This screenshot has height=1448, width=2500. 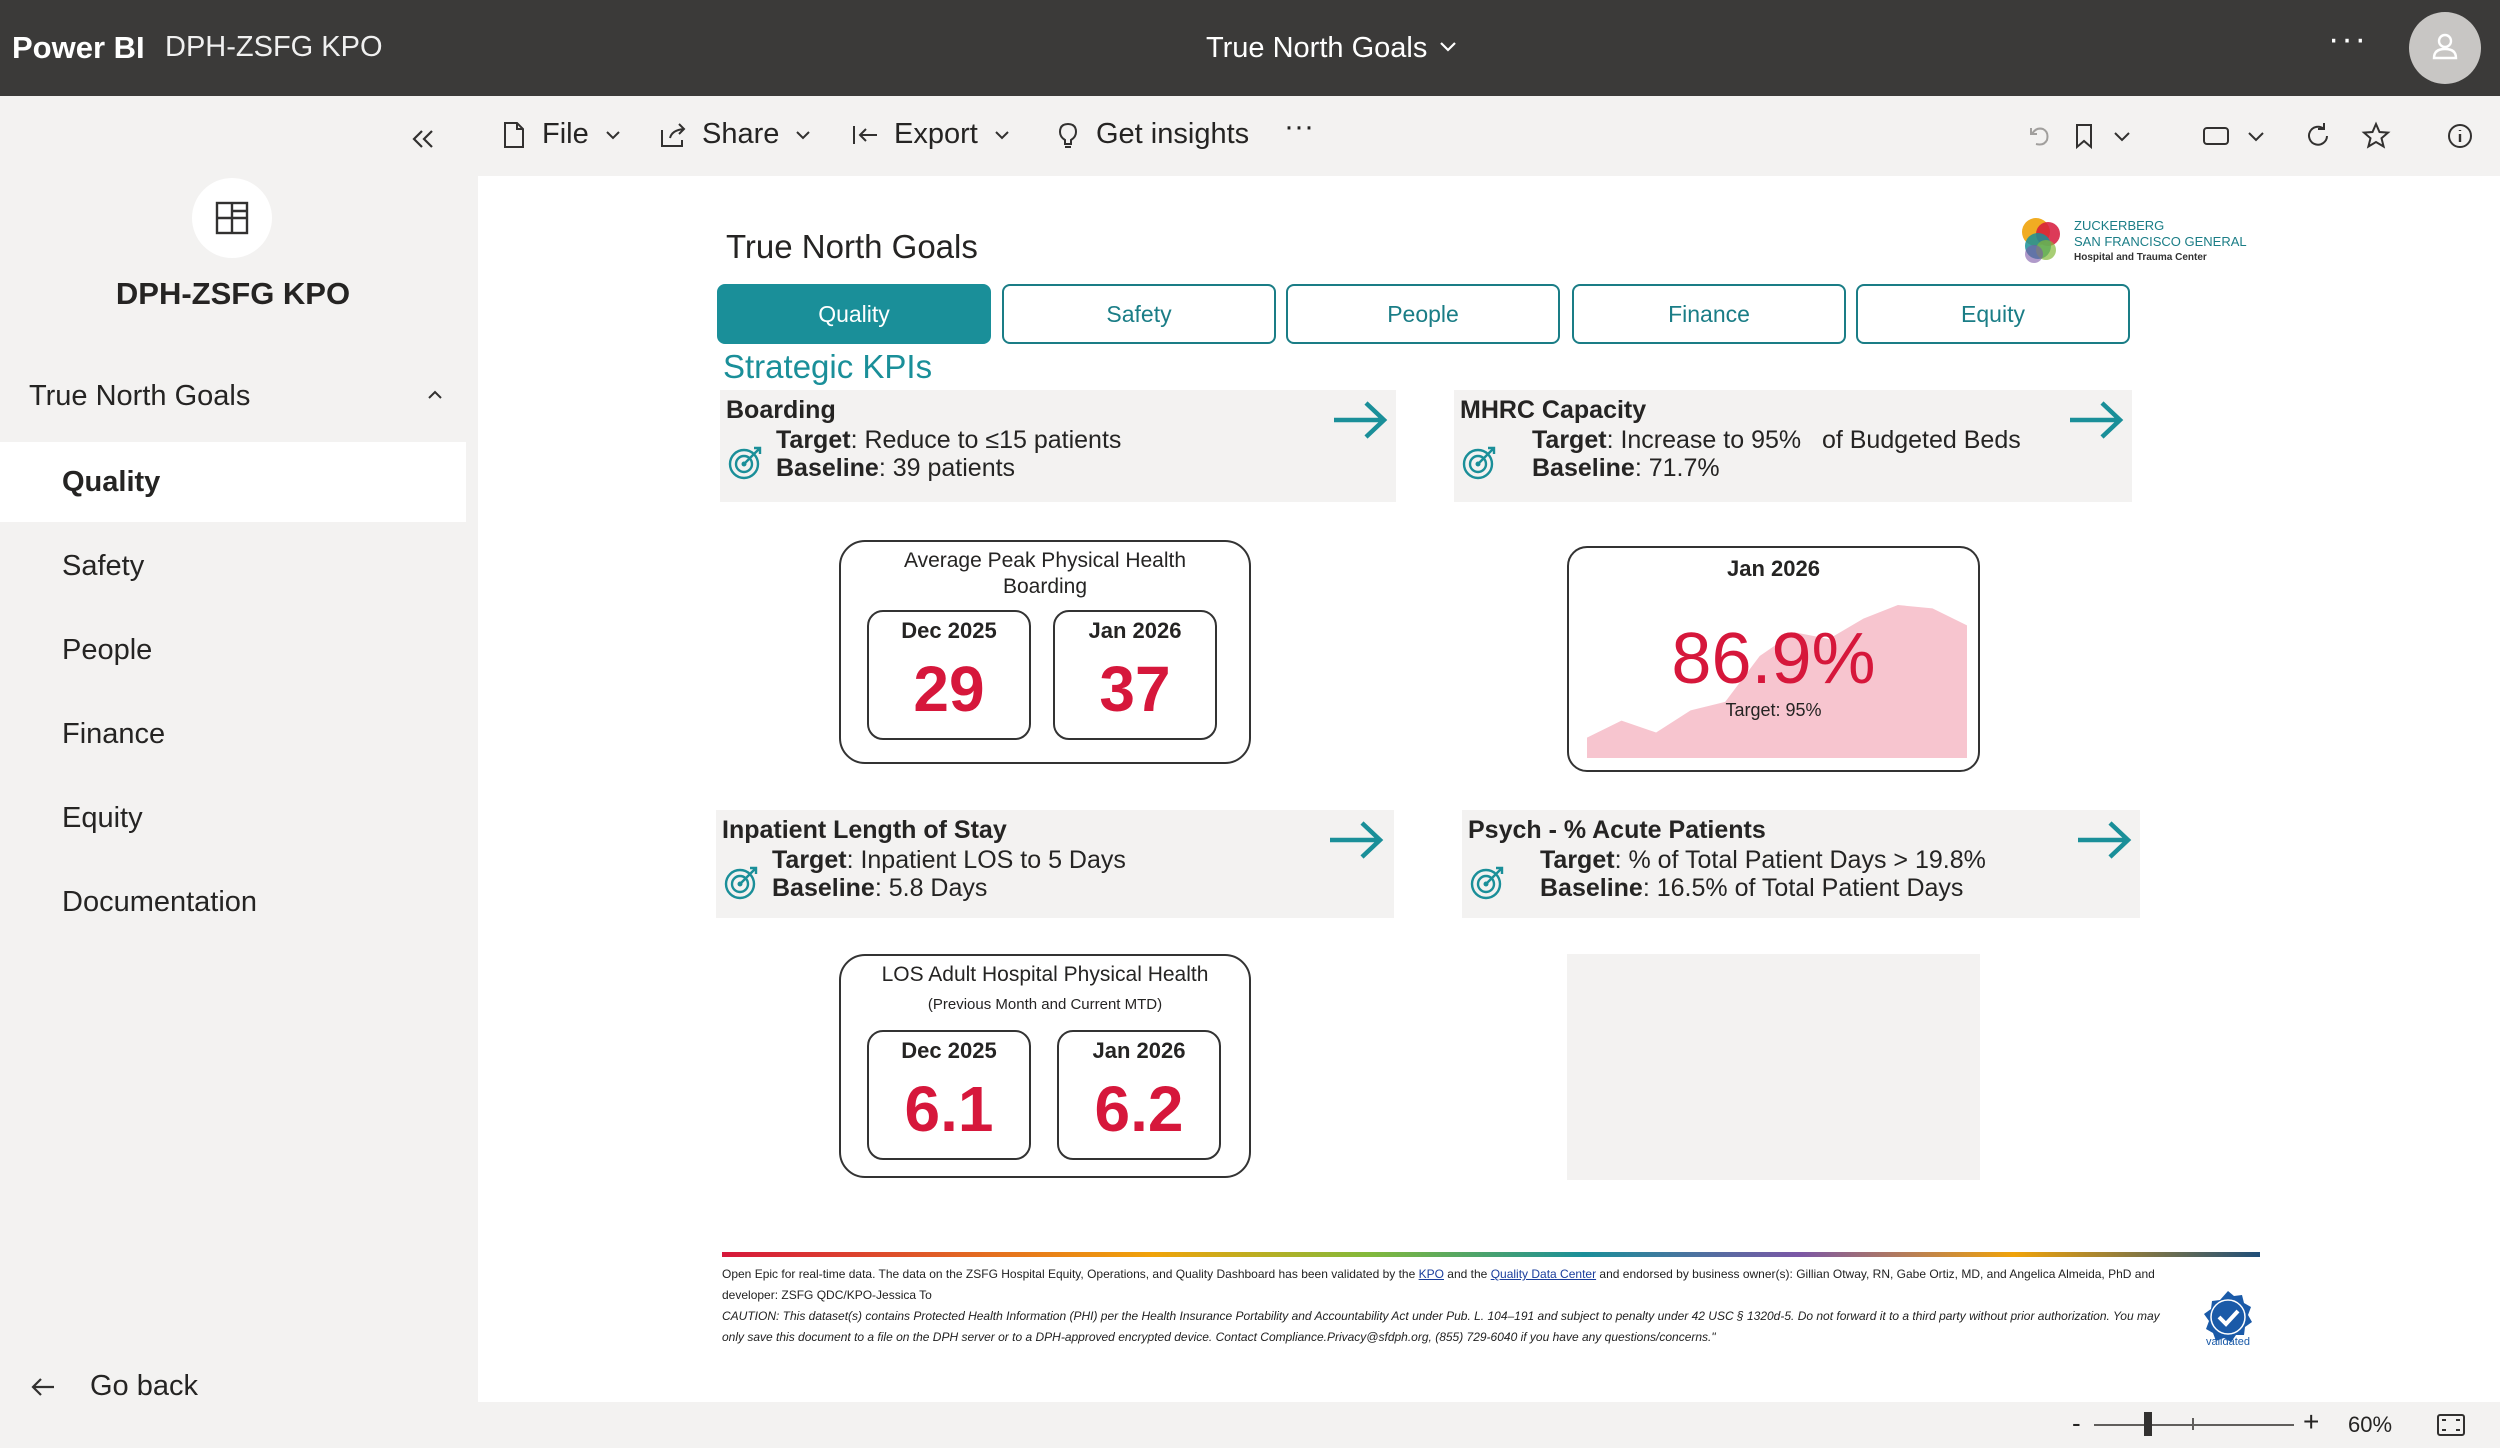 I want to click on kpi-target-line: Target: Increase to 95% of Budgeted Beds, so click(x=1776, y=440).